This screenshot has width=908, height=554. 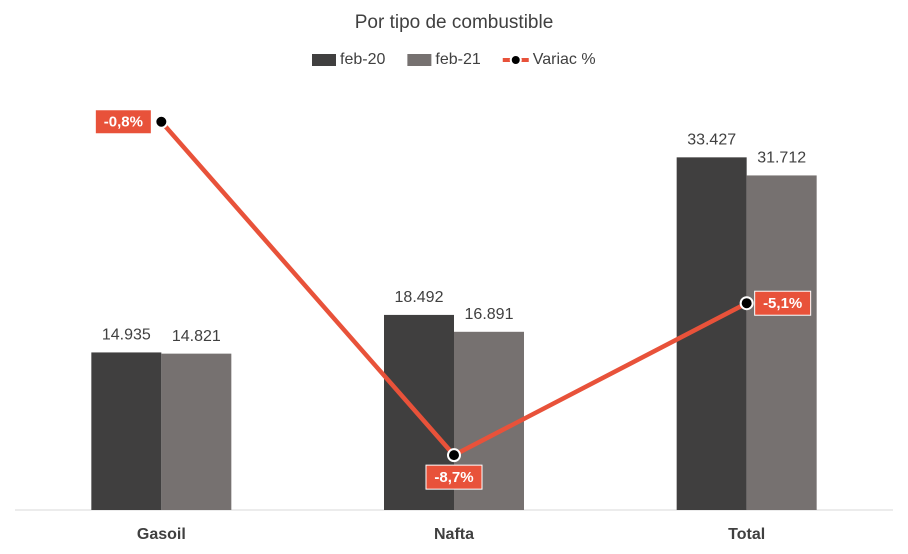 I want to click on legend-swatch-marker, so click(x=515, y=60).